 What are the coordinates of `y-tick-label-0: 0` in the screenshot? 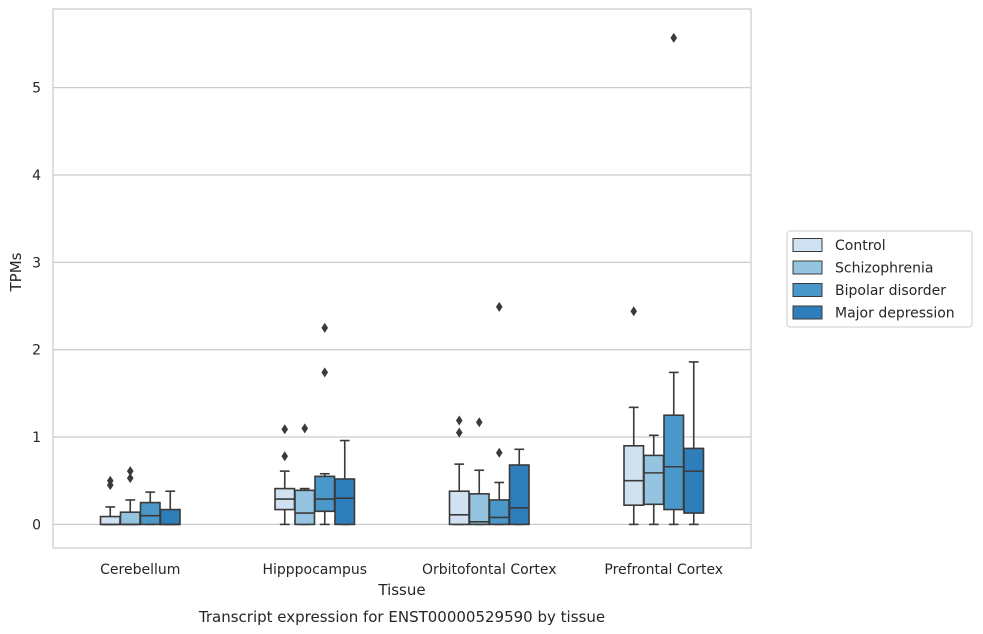 It's located at (36, 525).